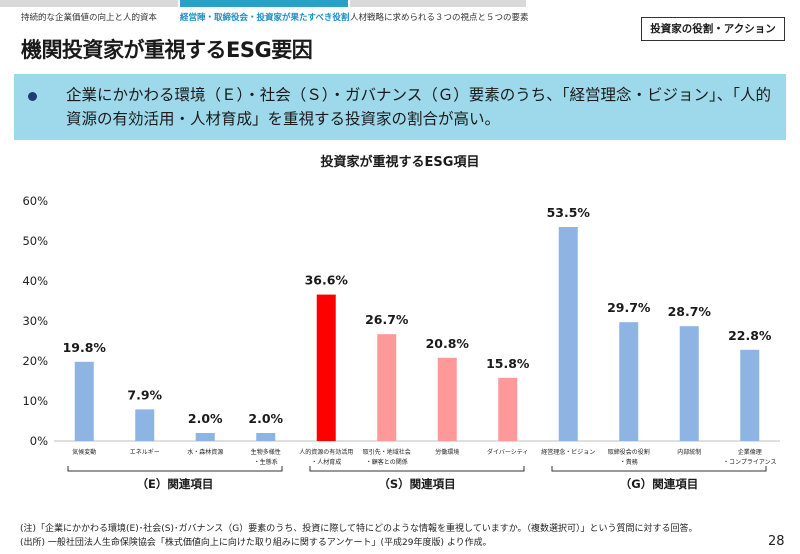  Describe the element at coordinates (144, 394) in the screenshot. I see `data-label: 7.9%` at that location.